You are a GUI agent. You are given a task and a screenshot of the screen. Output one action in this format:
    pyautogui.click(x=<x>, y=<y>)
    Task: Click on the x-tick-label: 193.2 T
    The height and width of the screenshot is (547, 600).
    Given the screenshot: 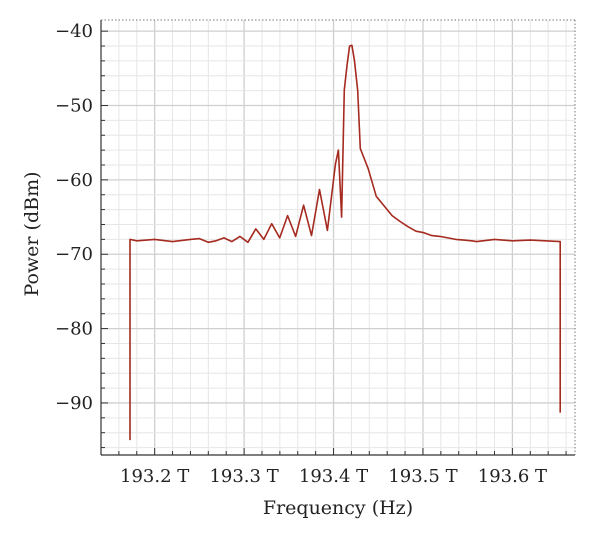 What is the action you would take?
    pyautogui.click(x=154, y=476)
    